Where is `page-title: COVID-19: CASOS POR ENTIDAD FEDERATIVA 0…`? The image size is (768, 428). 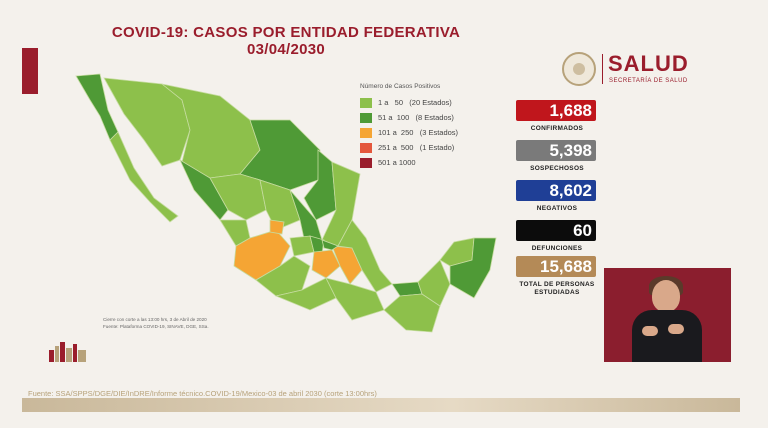 page-title: COVID-19: CASOS POR ENTIDAD FEDERATIVA 0… is located at coordinates (286, 41).